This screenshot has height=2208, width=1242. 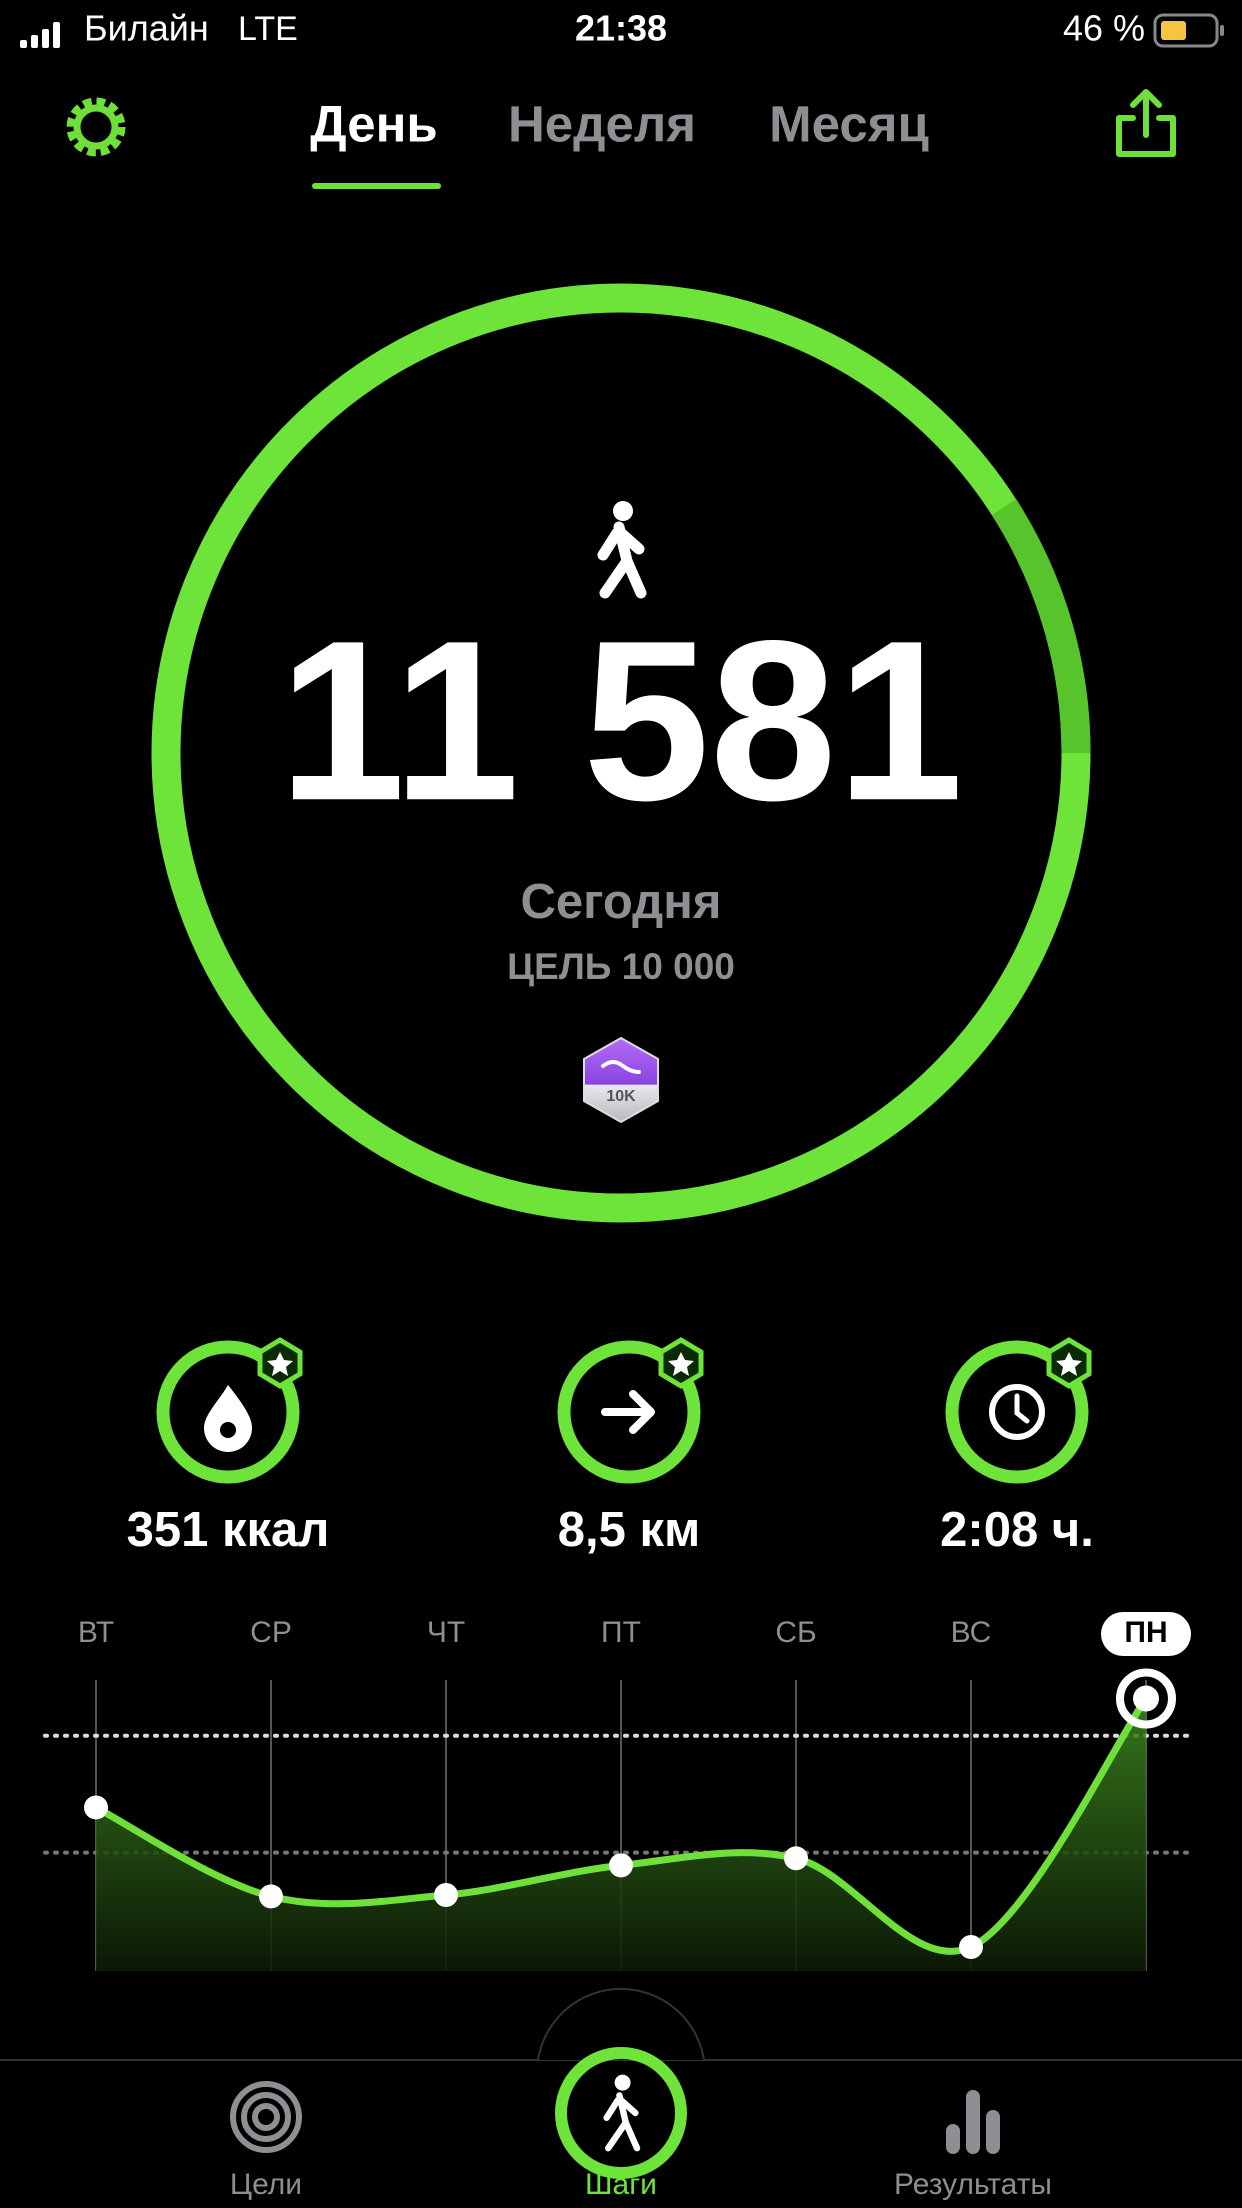 I want to click on goal-label: ЦЕЛЬ 10 000, so click(x=621, y=966).